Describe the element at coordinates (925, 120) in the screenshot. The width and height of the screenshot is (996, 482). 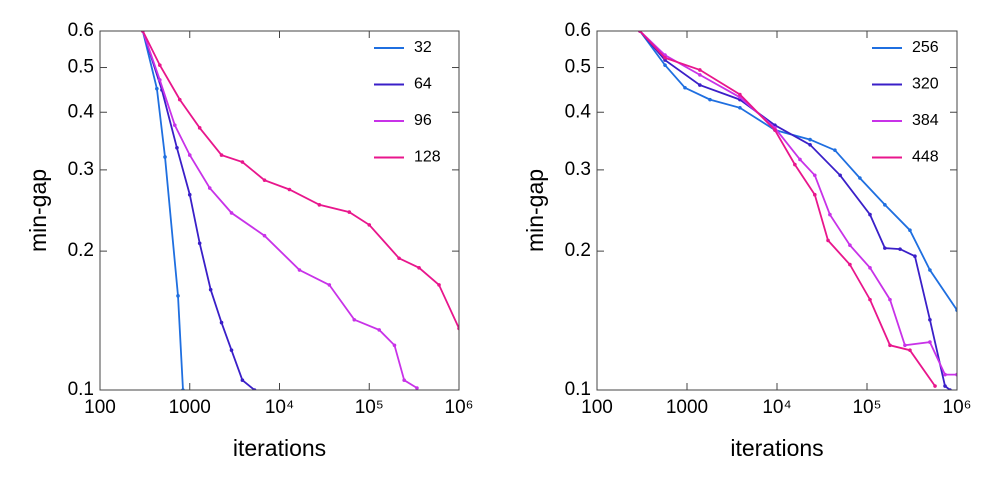
I see `legend-label: 384` at that location.